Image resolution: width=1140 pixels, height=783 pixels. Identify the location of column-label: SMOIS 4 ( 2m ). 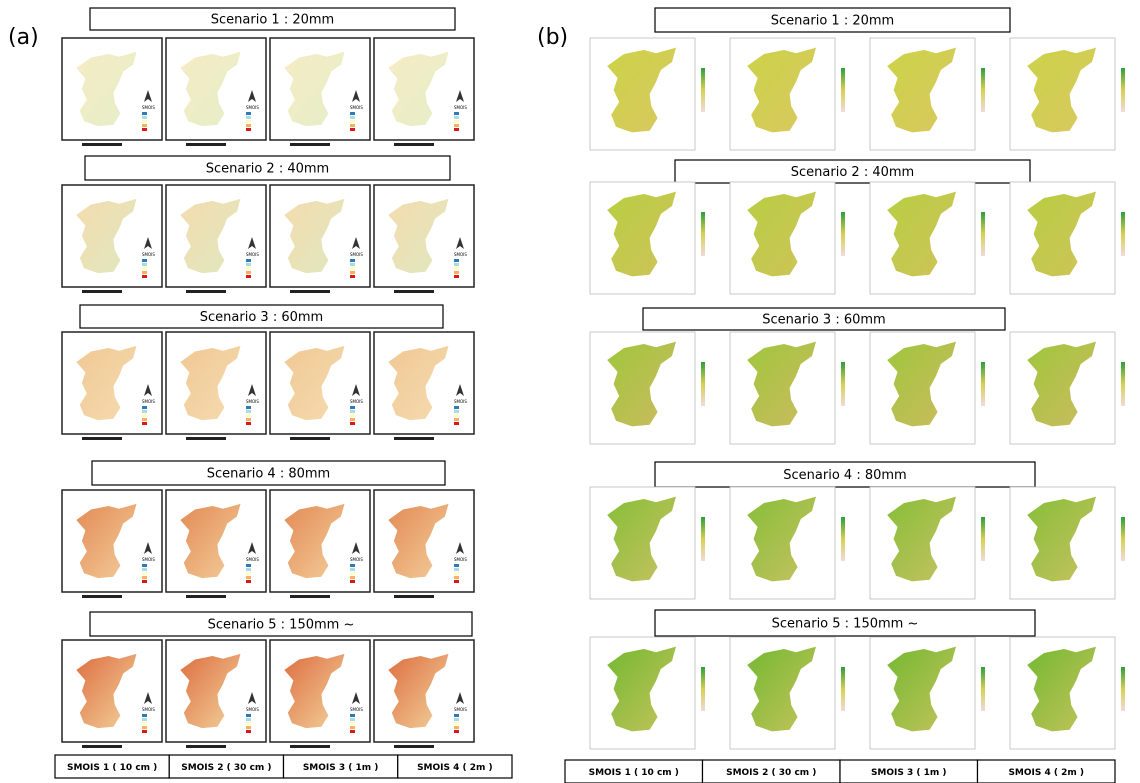
(455, 768).